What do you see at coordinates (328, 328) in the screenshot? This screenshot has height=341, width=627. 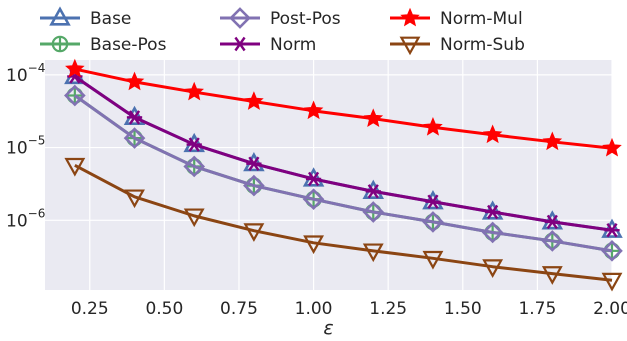 I see `x-axis-label: ε` at bounding box center [328, 328].